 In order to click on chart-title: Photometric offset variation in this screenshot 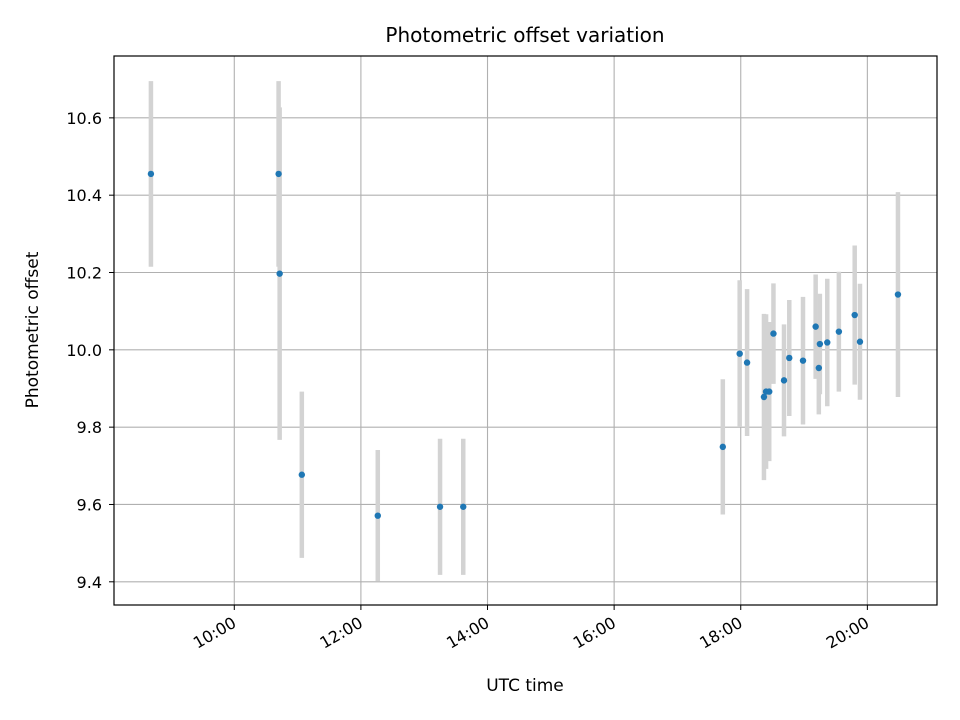, I will do `click(524, 35)`.